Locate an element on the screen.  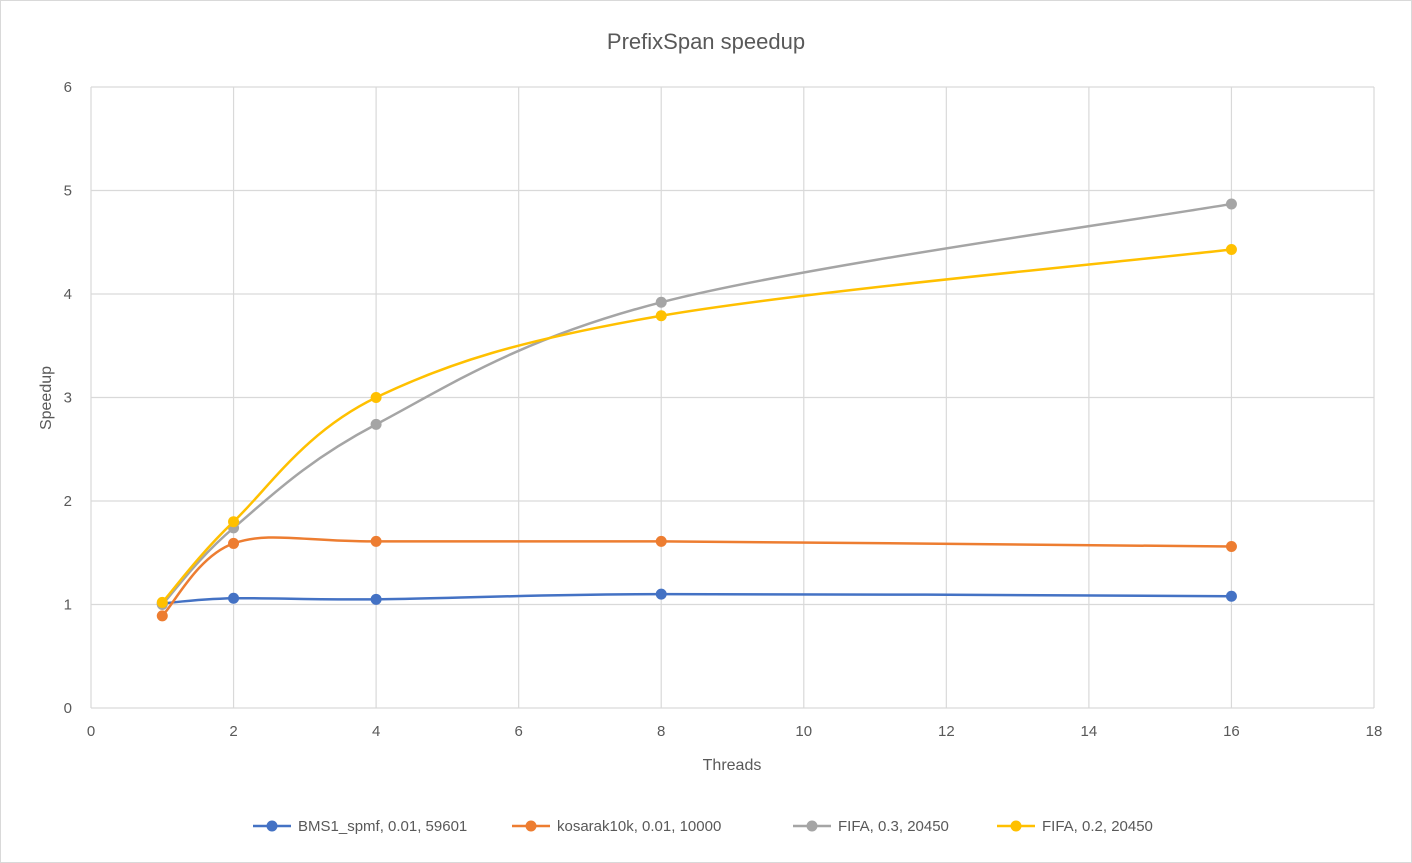
x-tick-label: 2 is located at coordinates (233, 731).